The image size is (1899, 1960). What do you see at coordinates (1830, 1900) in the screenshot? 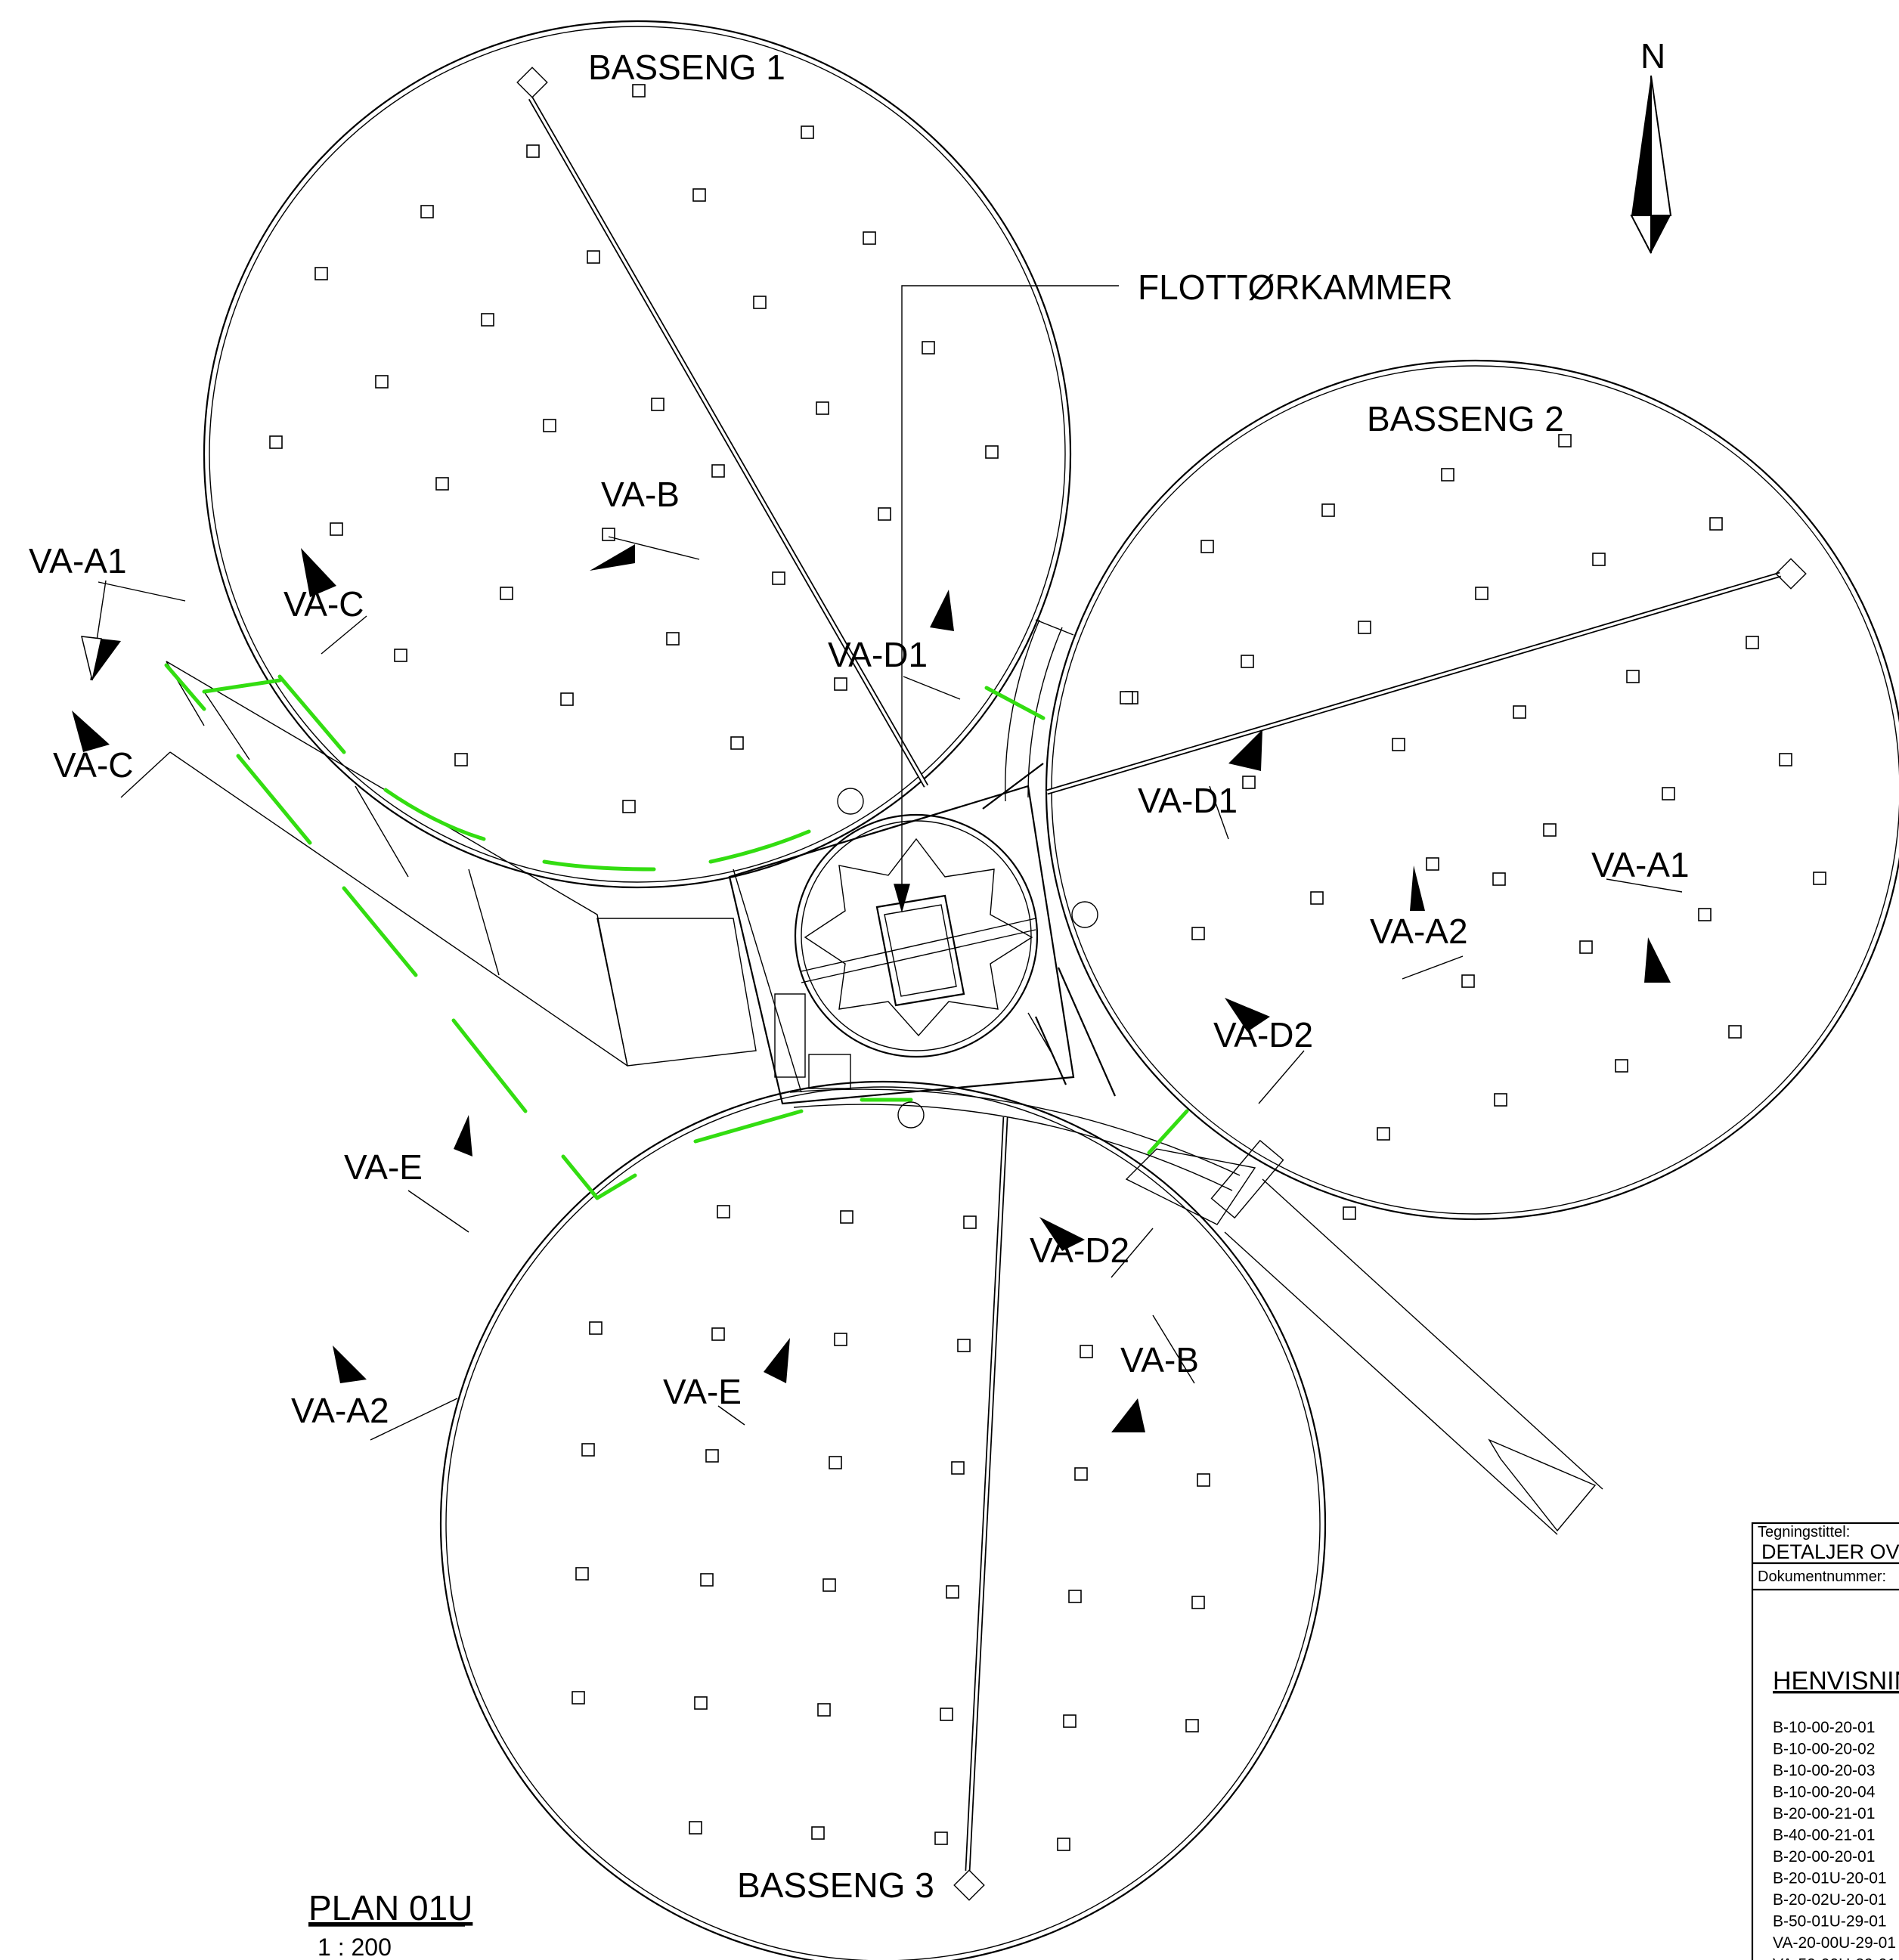
I see `reference-item: B-20-02U-20-01` at bounding box center [1830, 1900].